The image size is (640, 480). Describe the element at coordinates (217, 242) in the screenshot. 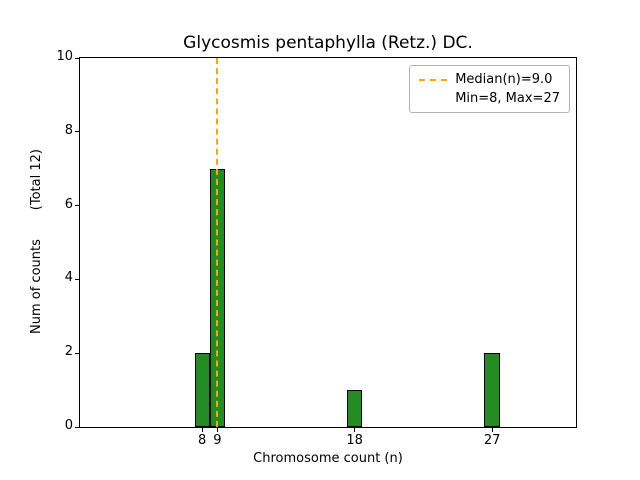

I see `median-line` at that location.